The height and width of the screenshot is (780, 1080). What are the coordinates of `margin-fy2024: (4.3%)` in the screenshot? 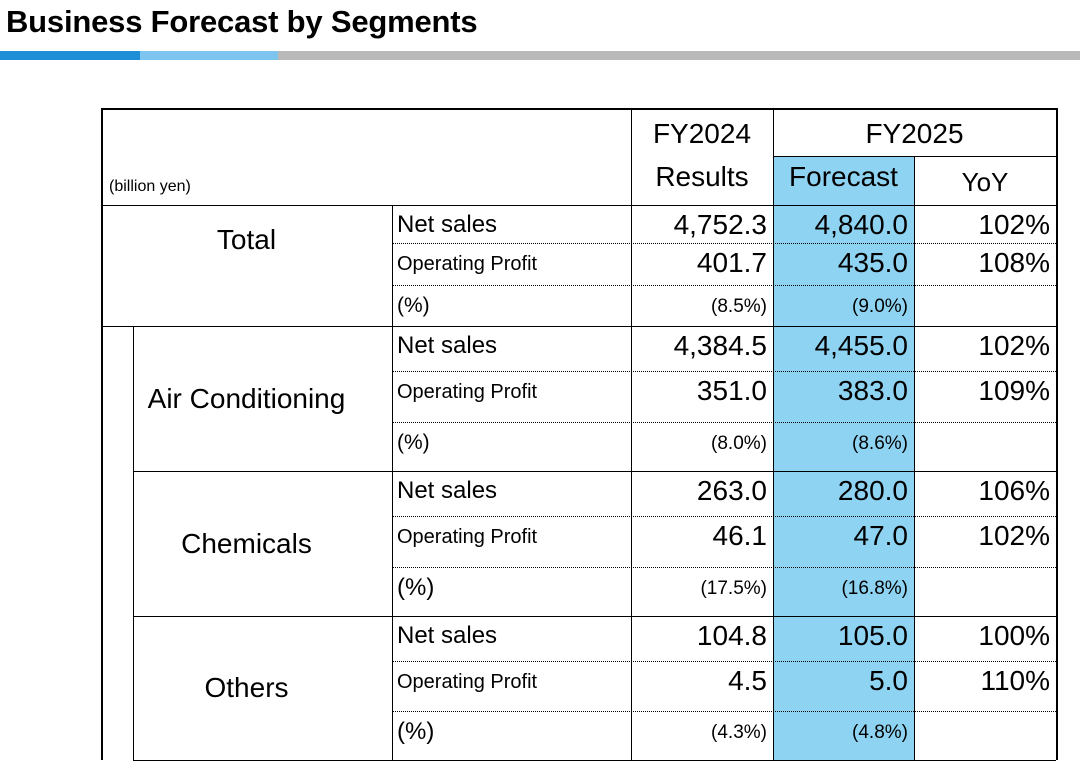 It's located at (739, 732).